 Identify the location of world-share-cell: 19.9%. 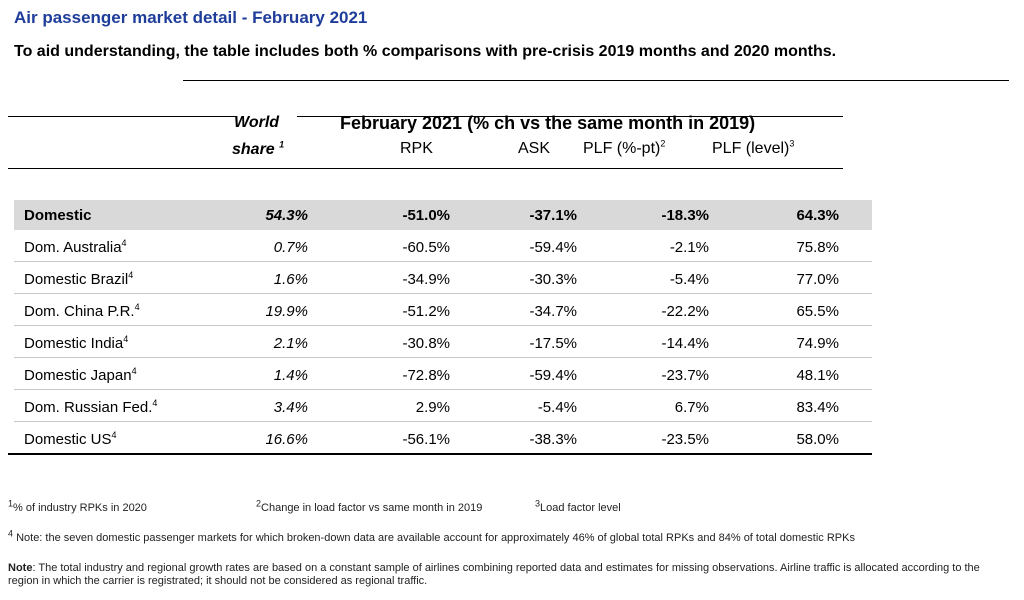
(286, 311).